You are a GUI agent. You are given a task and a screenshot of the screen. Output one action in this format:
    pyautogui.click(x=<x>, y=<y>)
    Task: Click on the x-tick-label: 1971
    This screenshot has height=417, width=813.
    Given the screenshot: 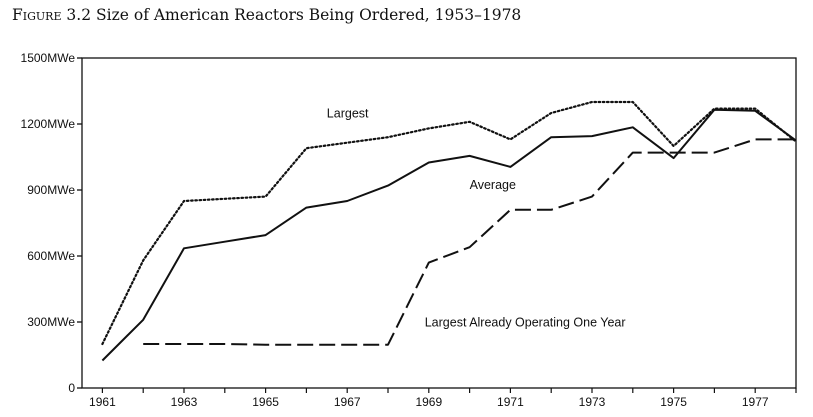 What is the action you would take?
    pyautogui.click(x=510, y=402)
    